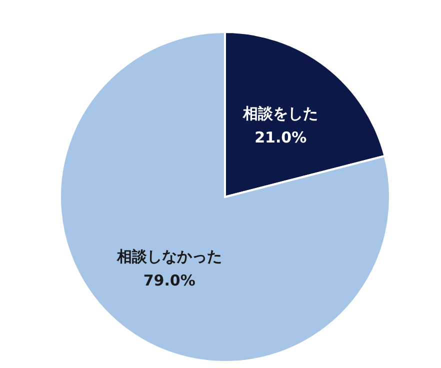  What do you see at coordinates (280, 137) in the screenshot?
I see `data-label: 21.0%` at bounding box center [280, 137].